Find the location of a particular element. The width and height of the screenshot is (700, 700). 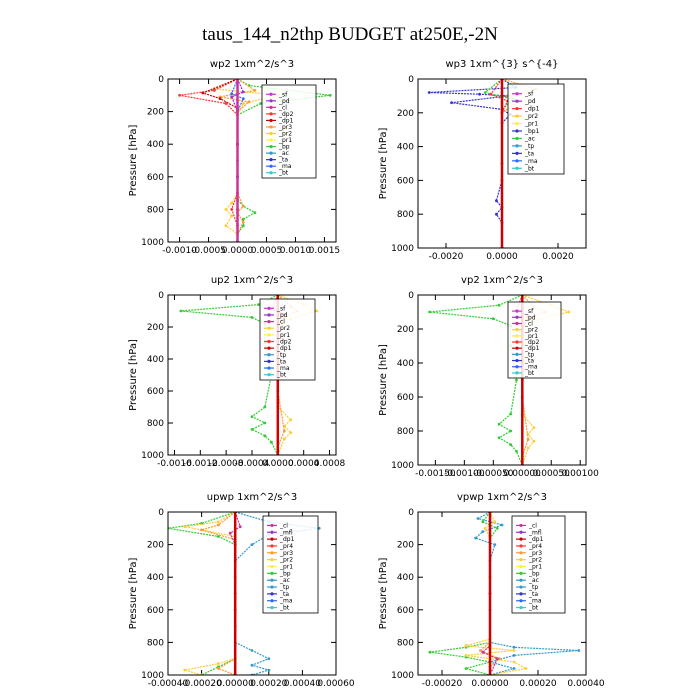

y-tick-label: 800 is located at coordinates (155, 210).